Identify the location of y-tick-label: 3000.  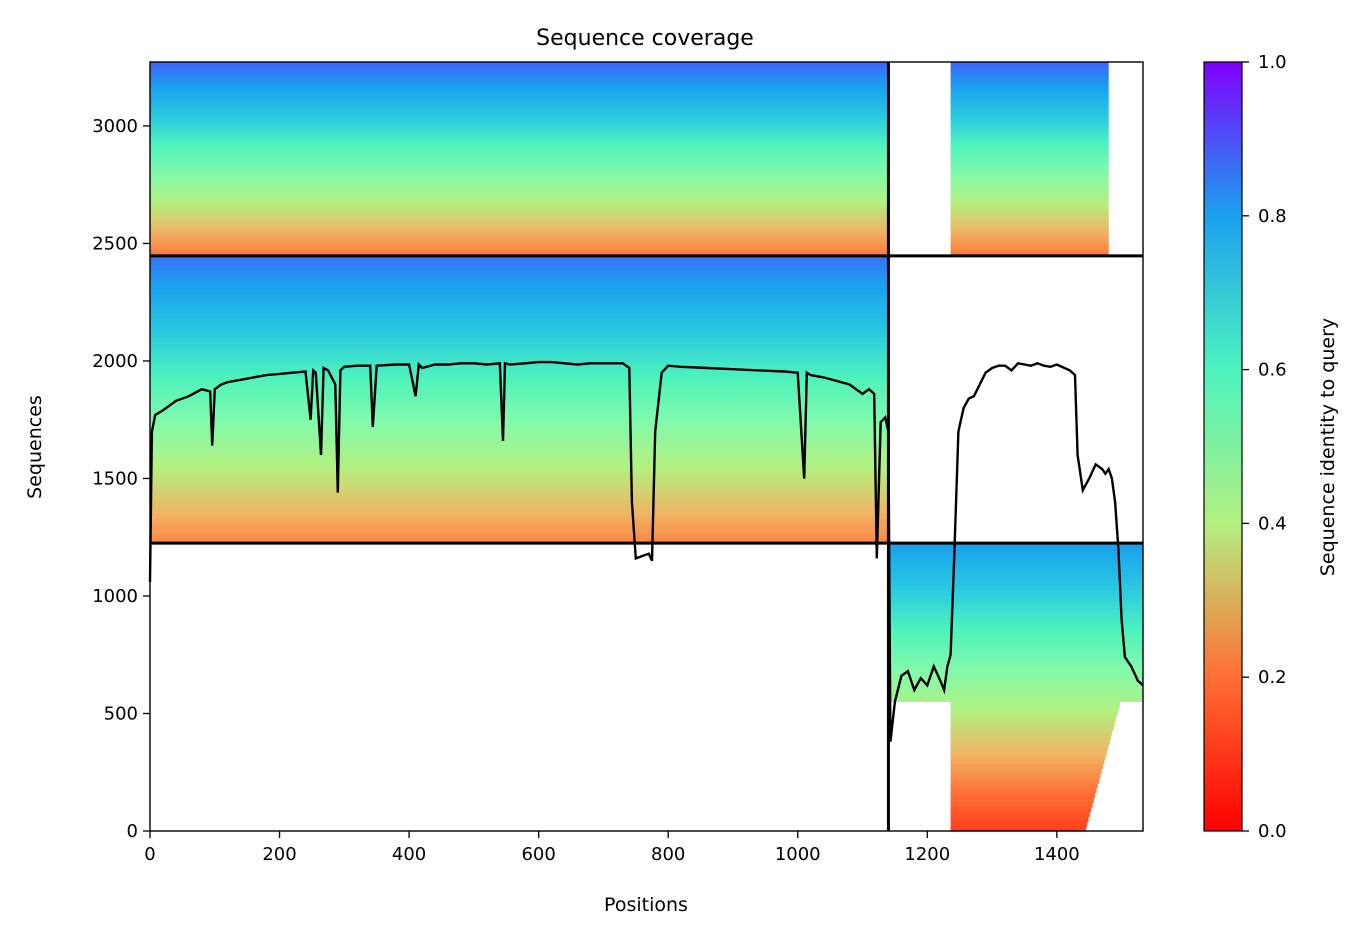
(115, 126).